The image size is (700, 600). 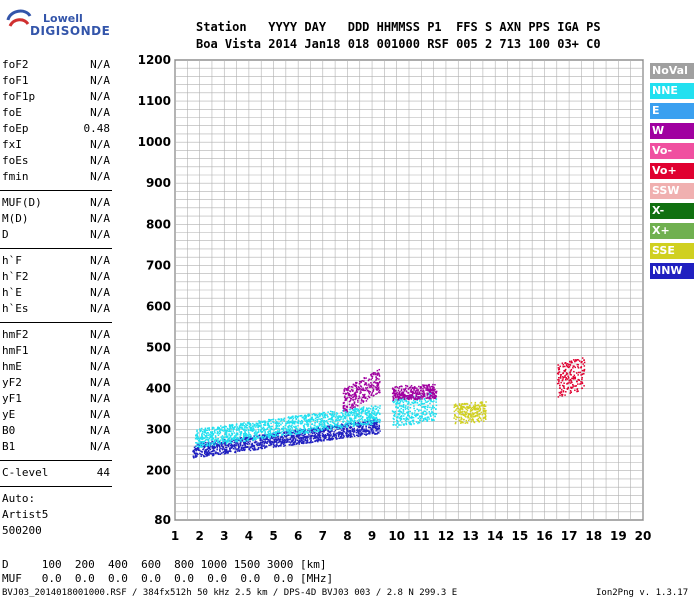 What do you see at coordinates (100, 382) in the screenshot?
I see `param-value: N/A` at bounding box center [100, 382].